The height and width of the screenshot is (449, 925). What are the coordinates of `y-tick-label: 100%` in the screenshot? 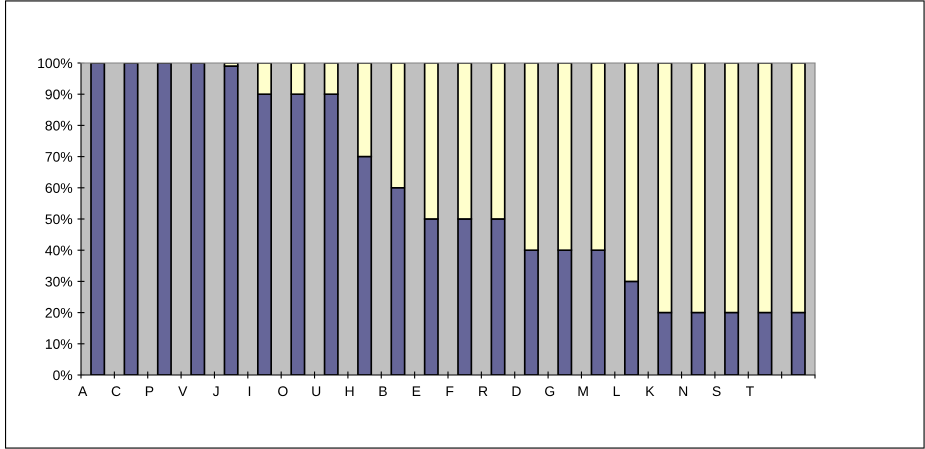 It's located at (55, 63).